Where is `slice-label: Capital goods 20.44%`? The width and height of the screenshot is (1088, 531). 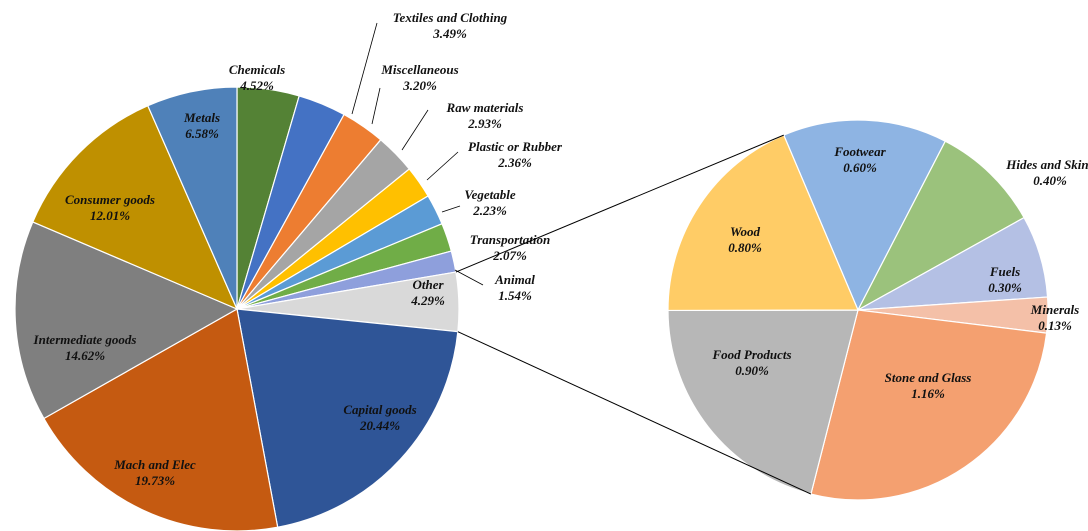
slice-label: Capital goods 20.44% is located at coordinates (379, 417).